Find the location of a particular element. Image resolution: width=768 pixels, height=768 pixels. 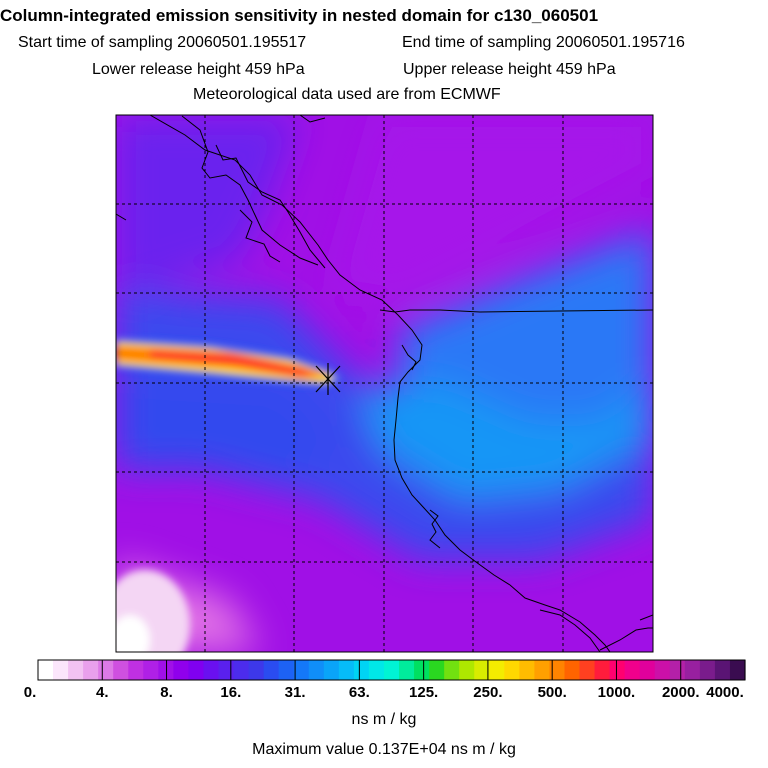

plume is located at coordinates (229, 362).